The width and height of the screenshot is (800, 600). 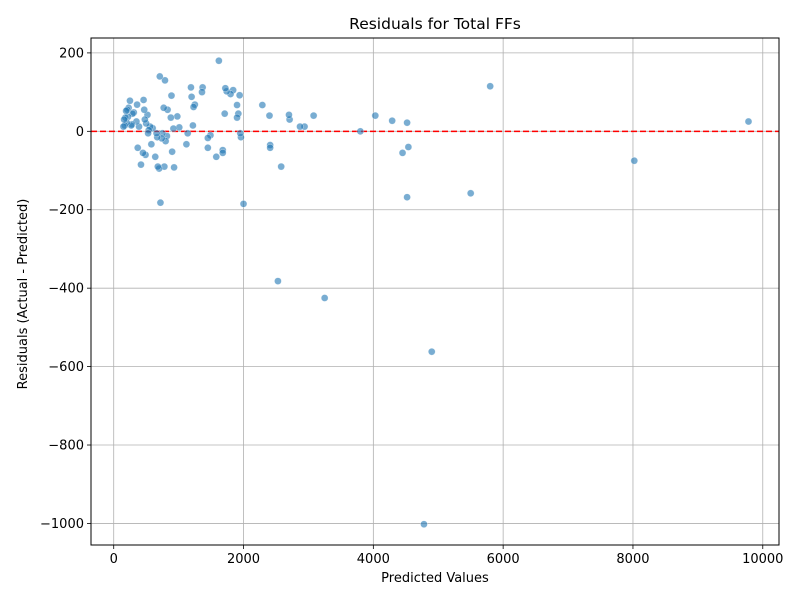 I want to click on chart-title: Residuals for Total FFs, so click(x=435, y=24).